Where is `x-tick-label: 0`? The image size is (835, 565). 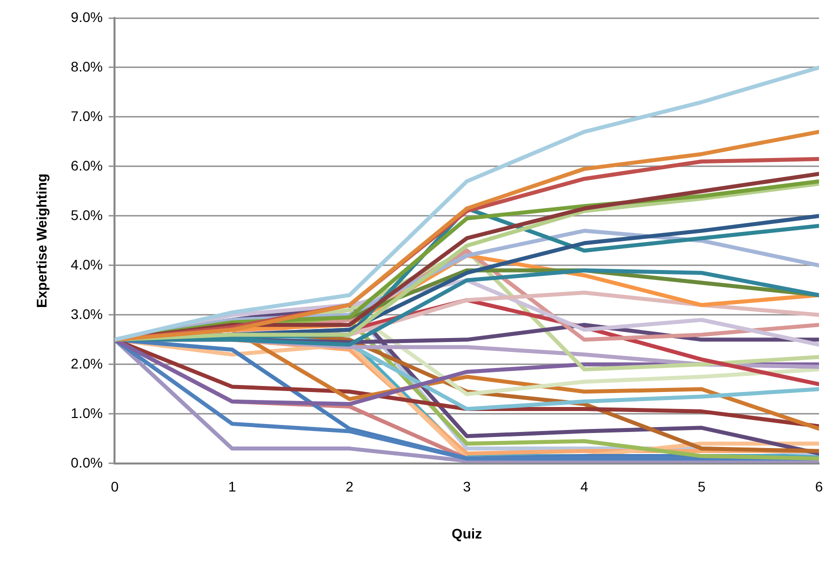 x-tick-label: 0 is located at coordinates (114, 486).